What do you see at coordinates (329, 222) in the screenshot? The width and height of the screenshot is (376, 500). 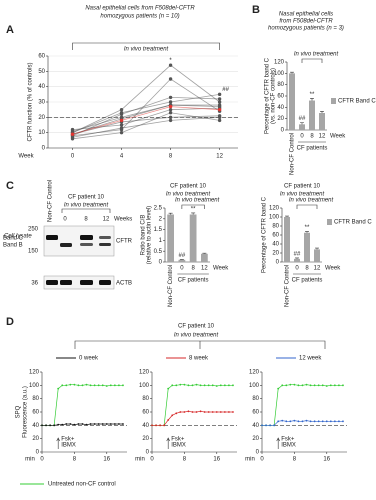 I see `legend-swatch` at bounding box center [329, 222].